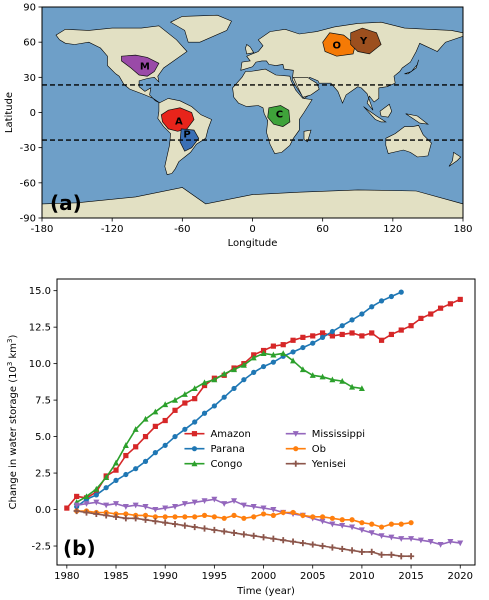 Image resolution: width=489 pixels, height=600 pixels. Describe the element at coordinates (10, 341) in the screenshot. I see `ylabel-sup2: 3` at that location.